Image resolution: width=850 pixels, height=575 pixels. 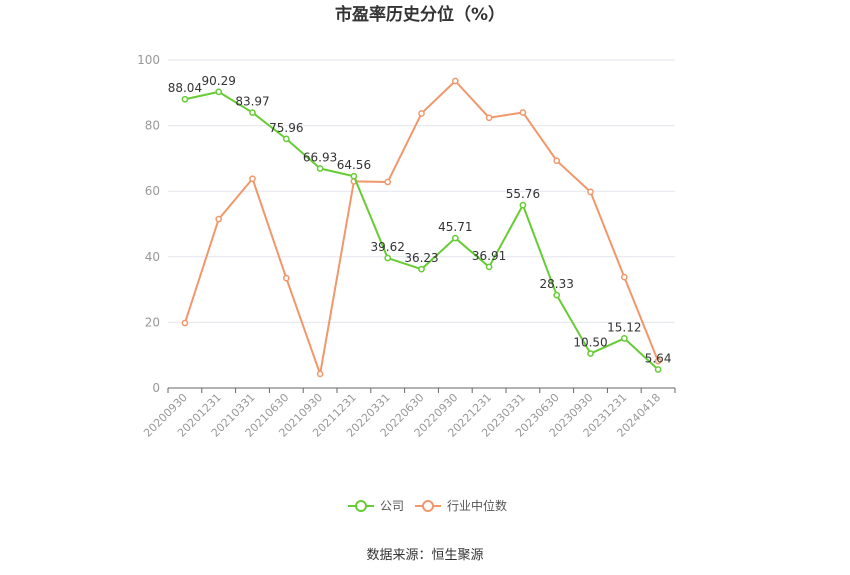 I want to click on data-label: 15.12, so click(x=624, y=327).